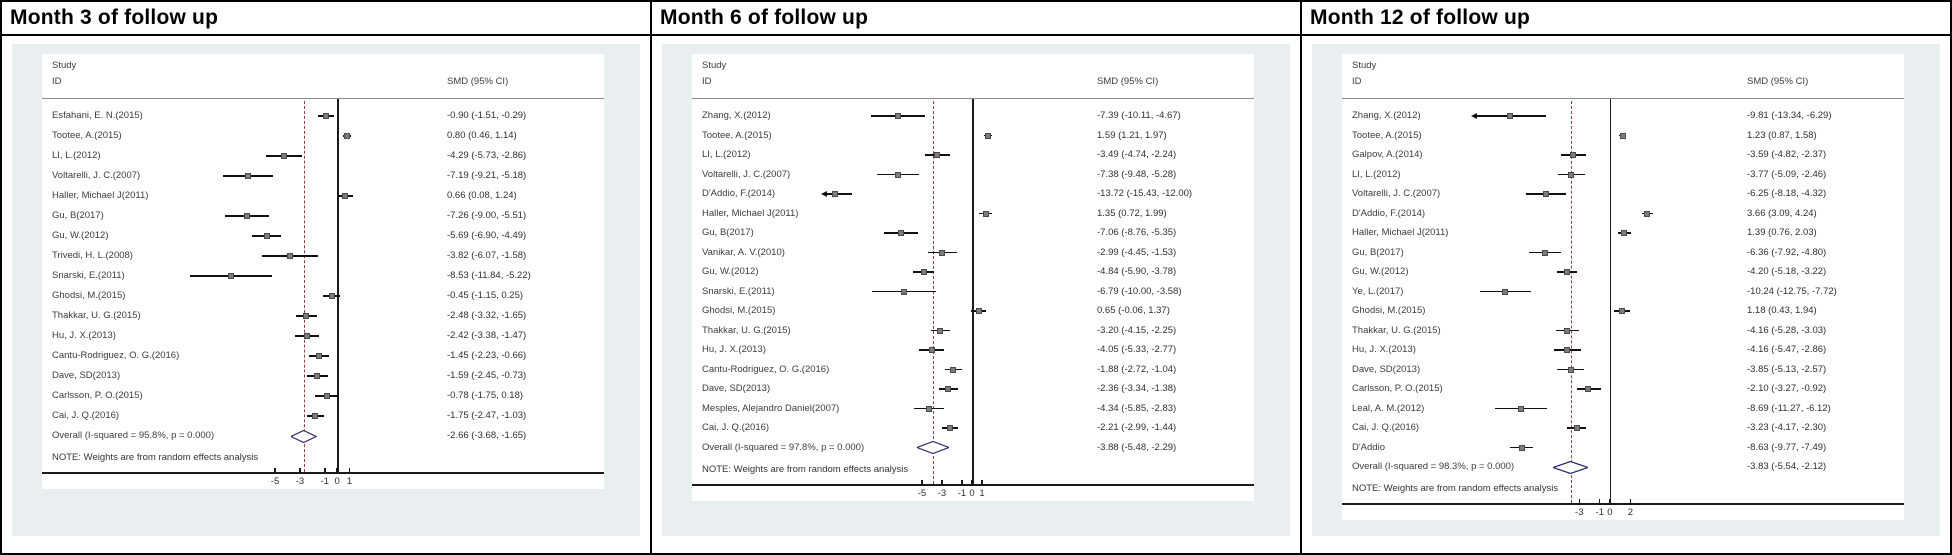 This screenshot has height=555, width=1952. What do you see at coordinates (1137, 427) in the screenshot?
I see `smd-value: -2.21 (-2.99, -1.44)` at bounding box center [1137, 427].